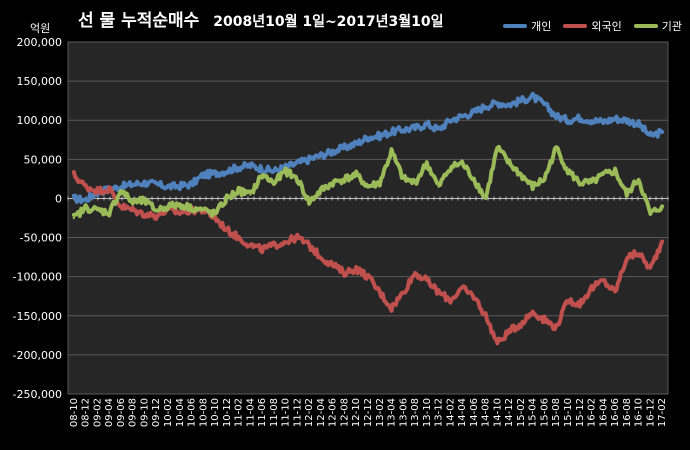 The height and width of the screenshot is (450, 690). Describe the element at coordinates (97, 412) in the screenshot. I see `x-tick-label: 09-02` at that location.